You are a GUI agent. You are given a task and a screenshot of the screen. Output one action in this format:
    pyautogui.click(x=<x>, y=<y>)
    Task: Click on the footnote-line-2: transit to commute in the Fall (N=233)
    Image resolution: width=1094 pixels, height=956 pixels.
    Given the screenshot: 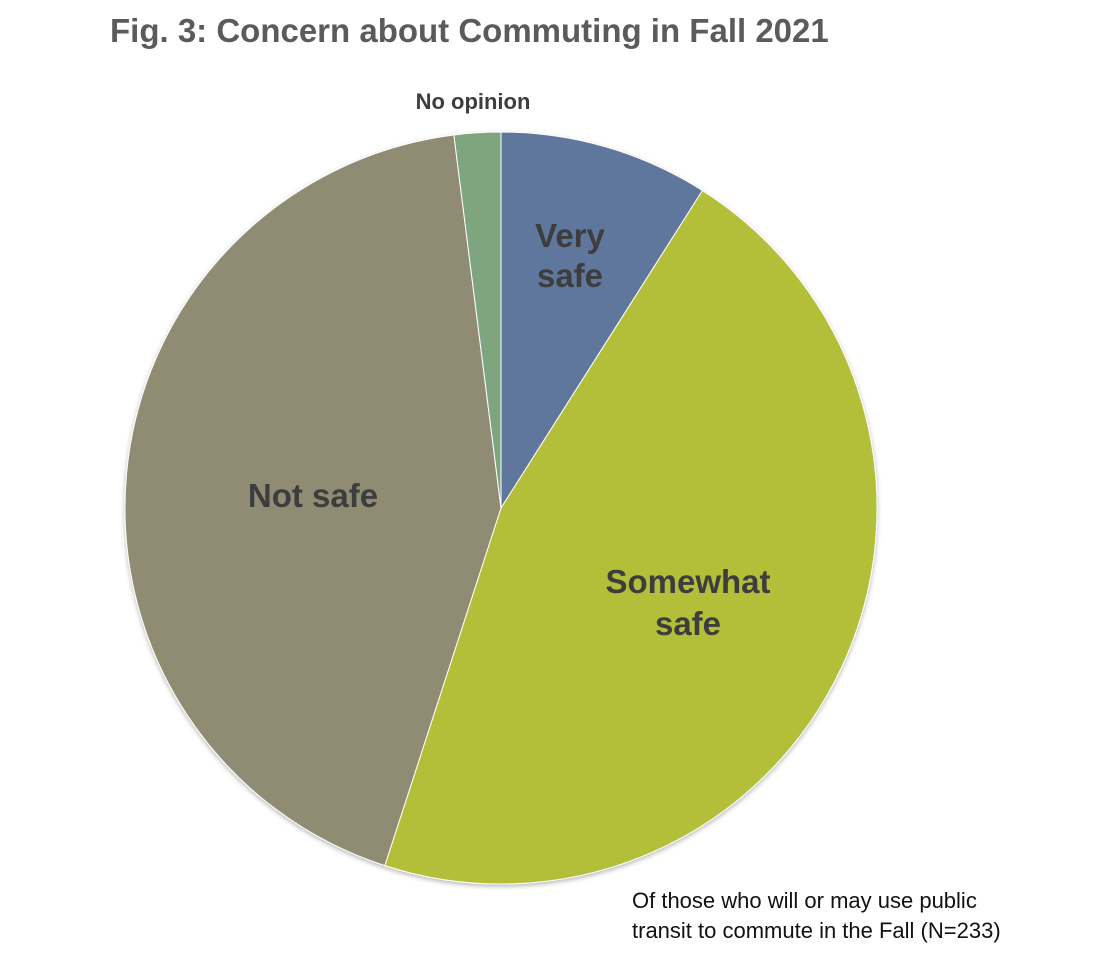 What is the action you would take?
    pyautogui.click(x=816, y=930)
    